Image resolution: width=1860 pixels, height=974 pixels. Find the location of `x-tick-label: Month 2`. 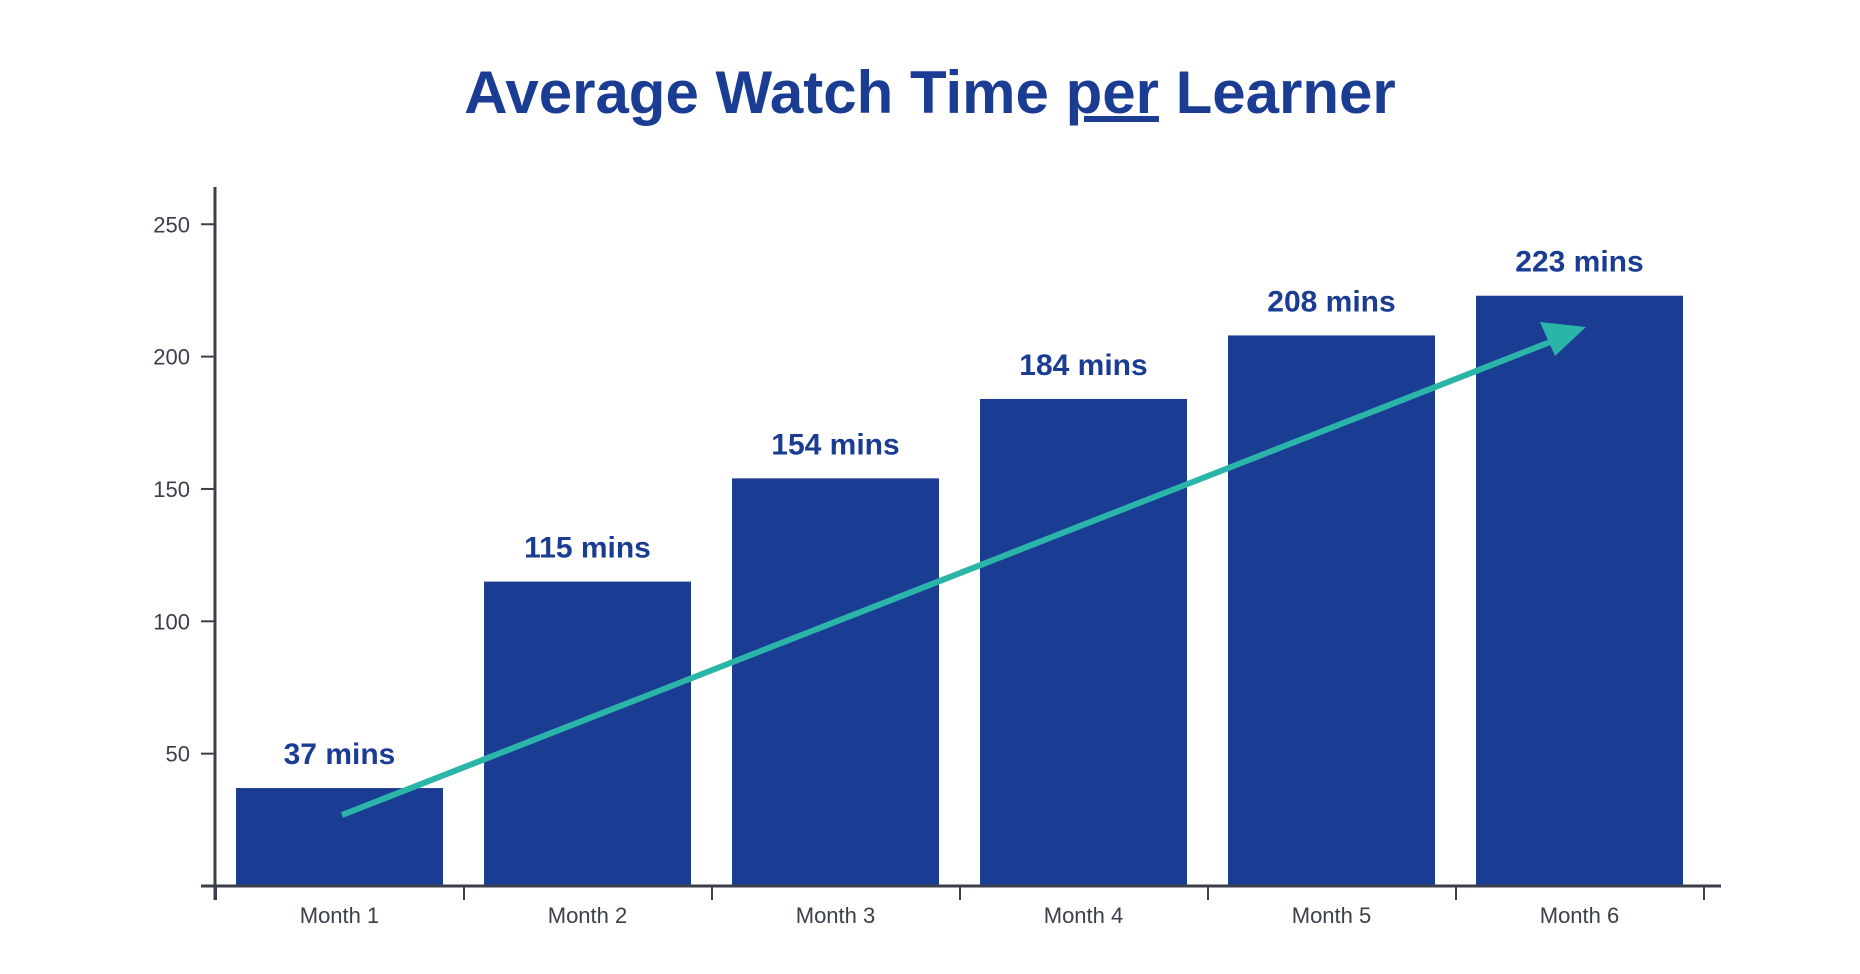

x-tick-label: Month 2 is located at coordinates (588, 915).